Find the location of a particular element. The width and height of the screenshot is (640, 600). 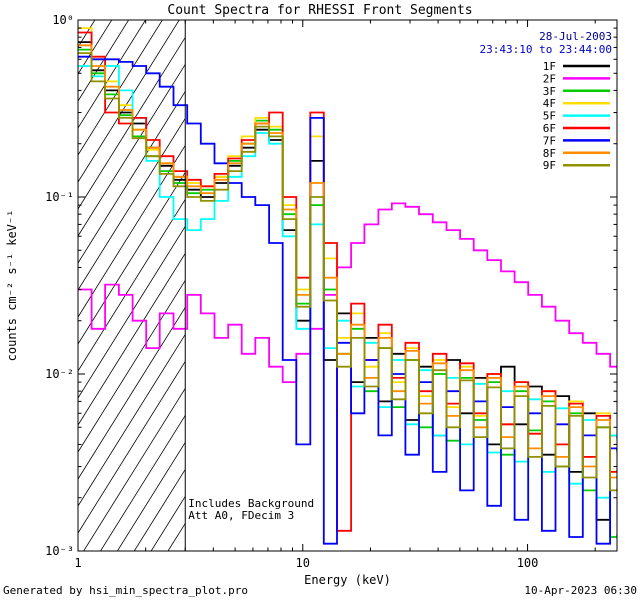

legend-label-7F: 7F is located at coordinates (549, 140).